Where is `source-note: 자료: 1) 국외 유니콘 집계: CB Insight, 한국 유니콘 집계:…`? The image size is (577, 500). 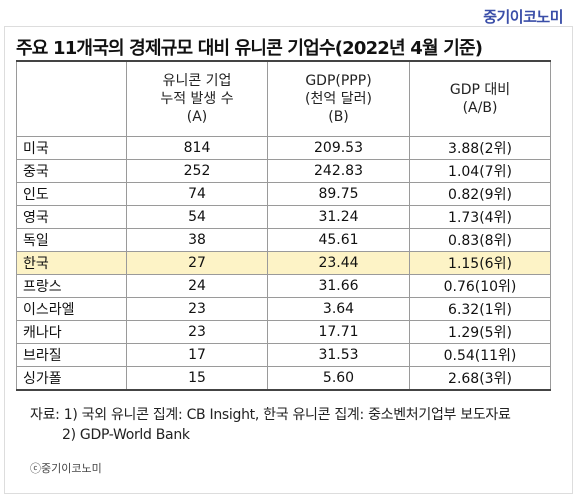
source-note: 자료: 1) 국외 유니콘 집계: CB Insight, 한국 유니콘 집계:… is located at coordinates (270, 425).